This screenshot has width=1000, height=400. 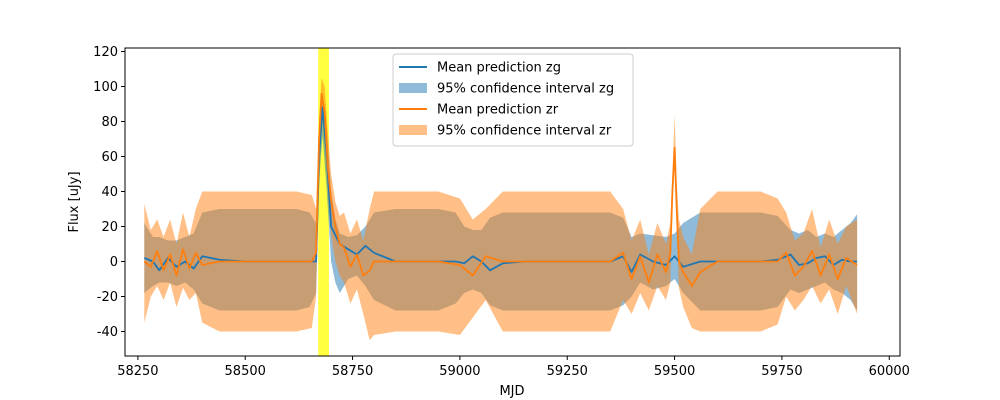 I want to click on legend-box, so click(x=513, y=100).